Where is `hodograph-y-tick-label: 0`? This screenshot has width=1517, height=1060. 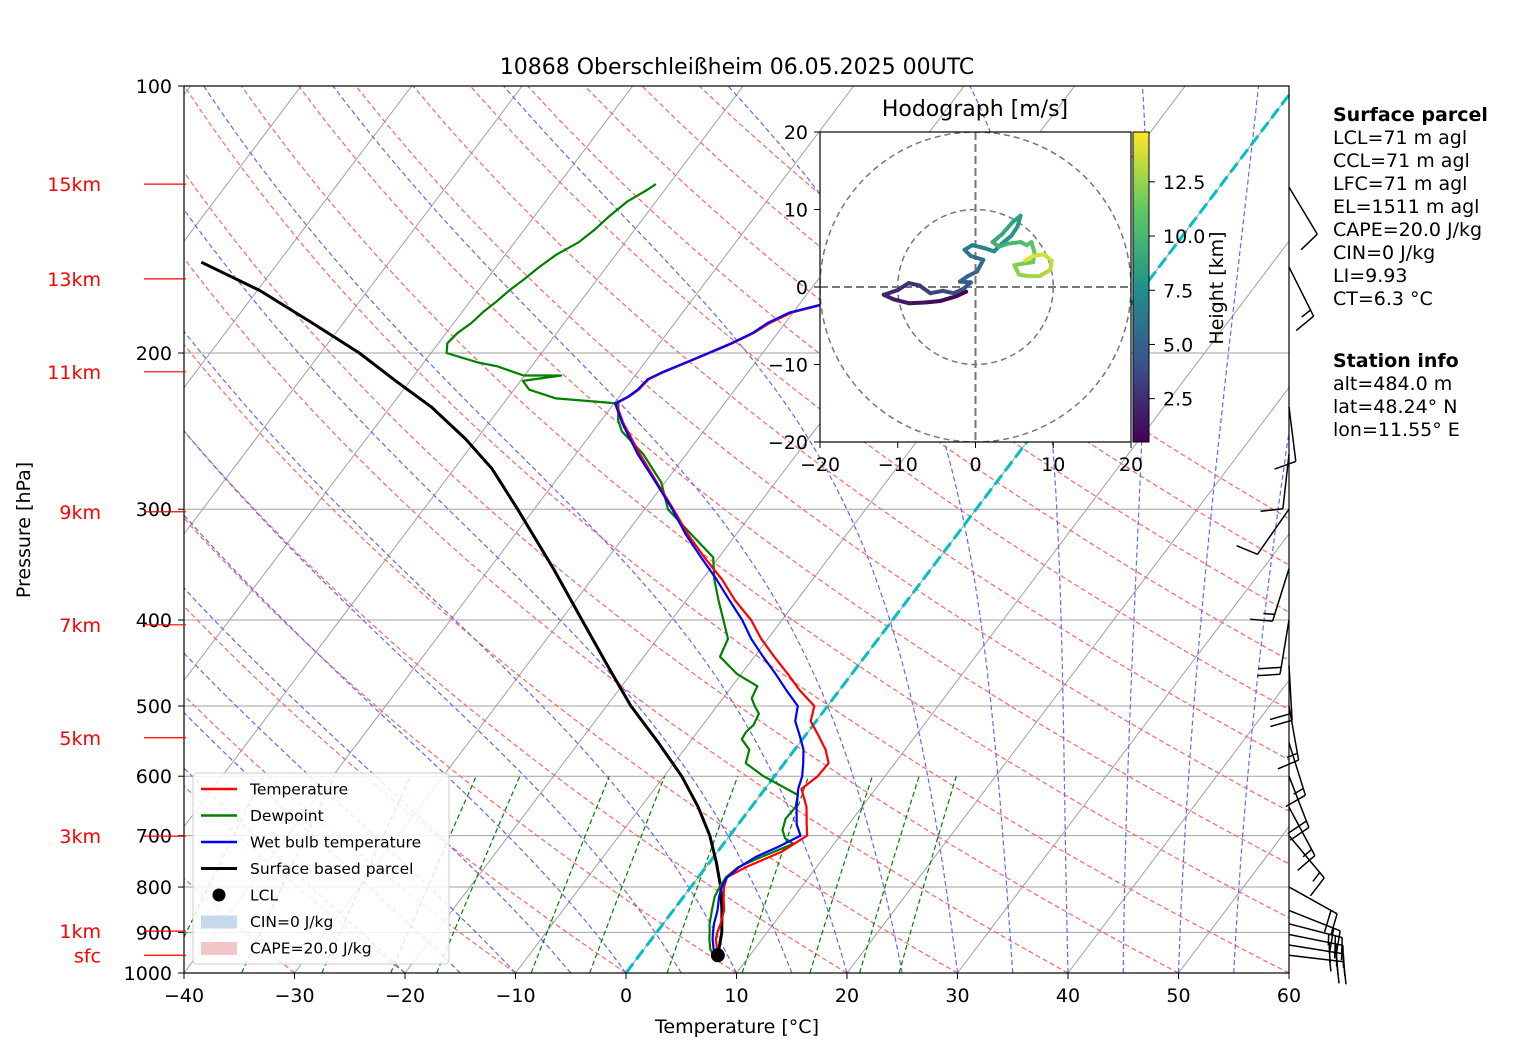
hodograph-y-tick-label: 0 is located at coordinates (802, 288).